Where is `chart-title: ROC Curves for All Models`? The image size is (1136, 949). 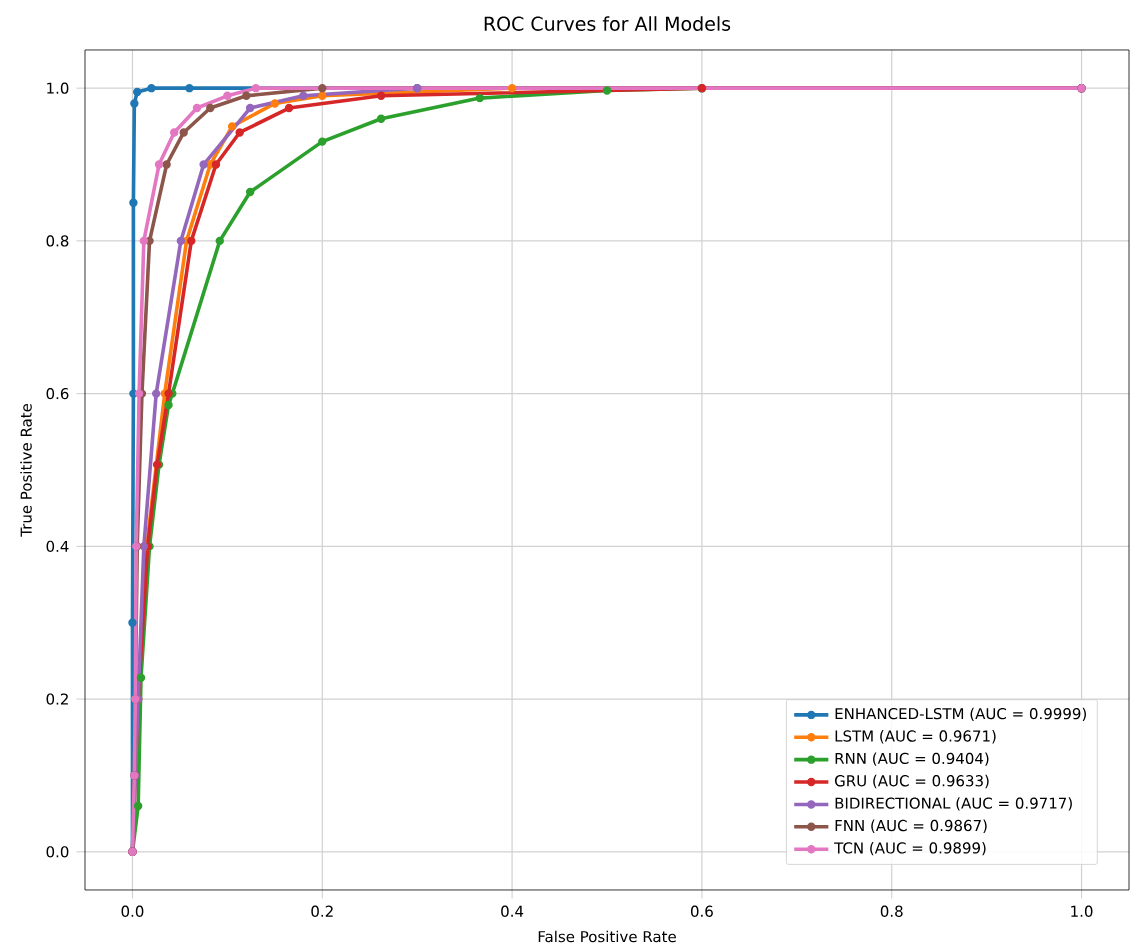
chart-title: ROC Curves for All Models is located at coordinates (607, 23).